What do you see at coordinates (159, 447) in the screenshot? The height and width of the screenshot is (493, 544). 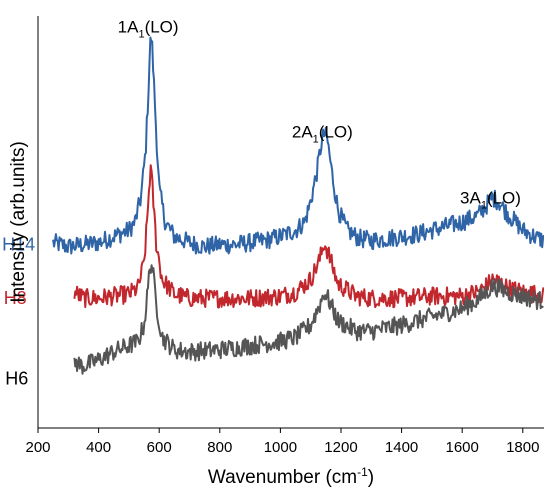 I see `x-tick-label: 600` at bounding box center [159, 447].